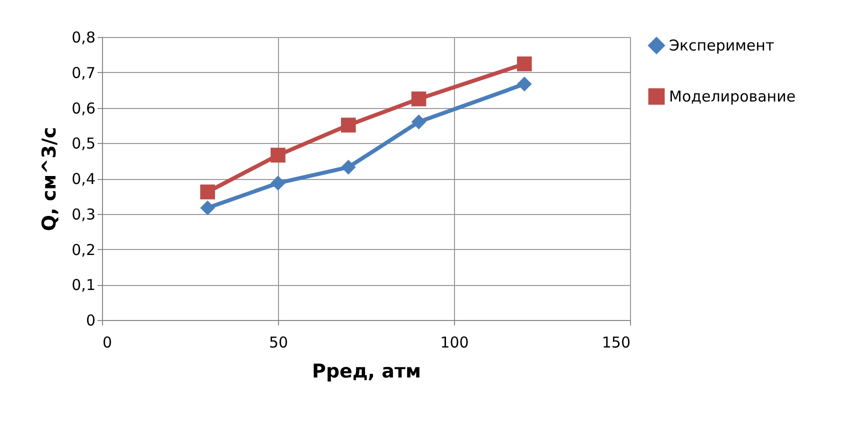 The image size is (862, 421). What do you see at coordinates (84, 214) in the screenshot?
I see `y-tick-label: 0,3` at bounding box center [84, 214].